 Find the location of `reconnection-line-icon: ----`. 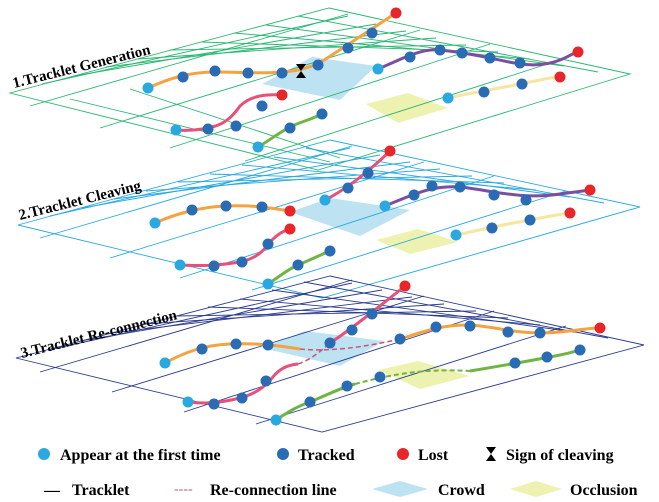

reconnection-line-icon: ---- is located at coordinates (183, 489).